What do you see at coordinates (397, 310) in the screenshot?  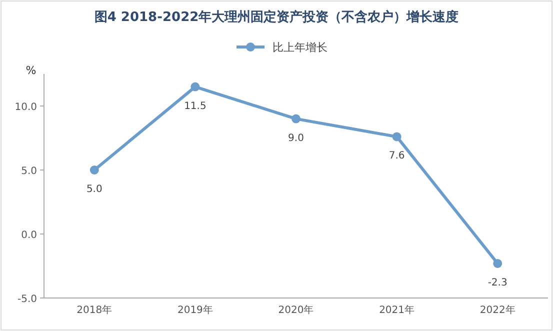 I see `x-tick-label: 2021年` at bounding box center [397, 310].